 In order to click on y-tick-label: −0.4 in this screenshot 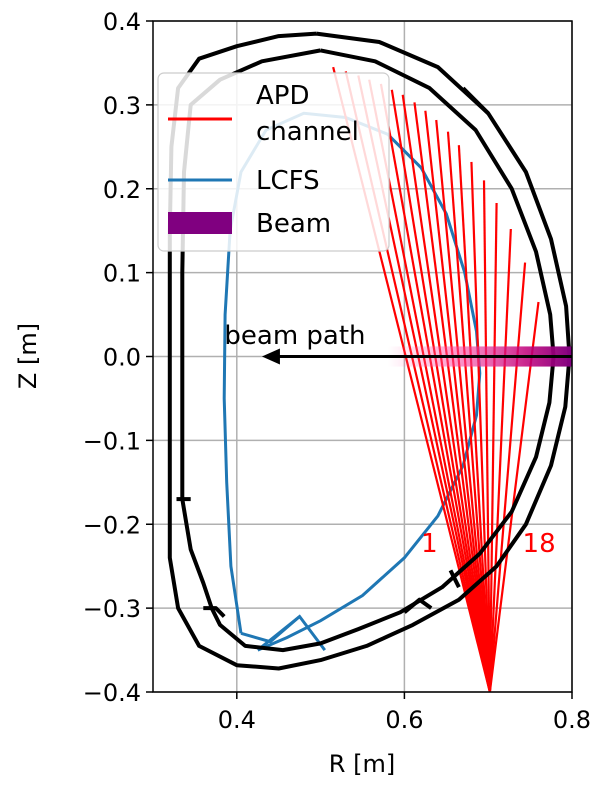, I will do `click(112, 693)`.